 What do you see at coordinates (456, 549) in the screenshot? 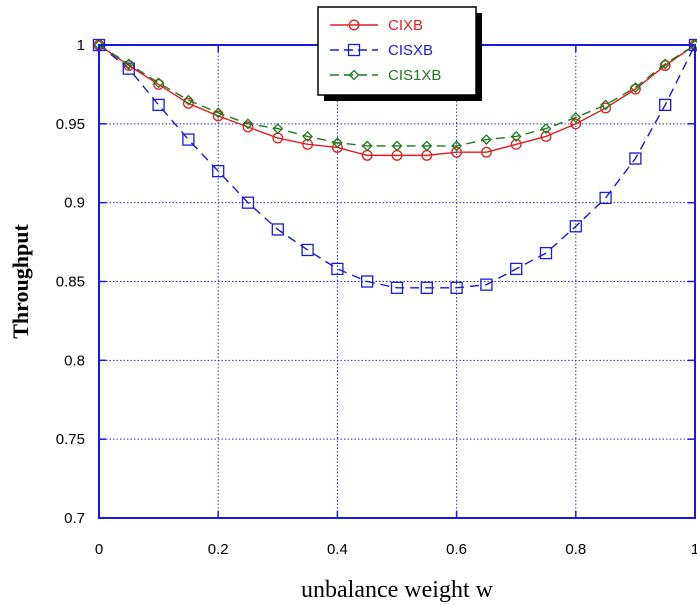
I see `x-tick-label: 0.6` at bounding box center [456, 549].